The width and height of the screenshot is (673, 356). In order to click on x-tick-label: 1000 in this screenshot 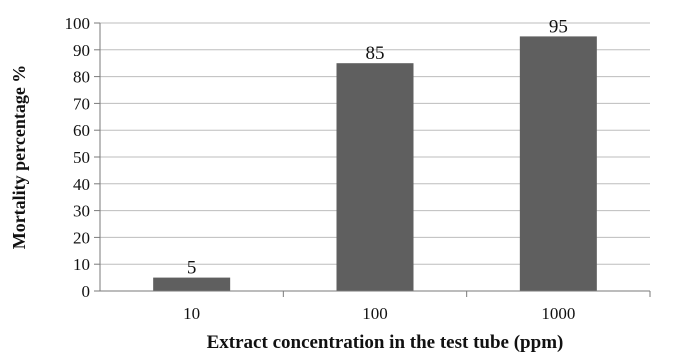, I will do `click(558, 313)`.